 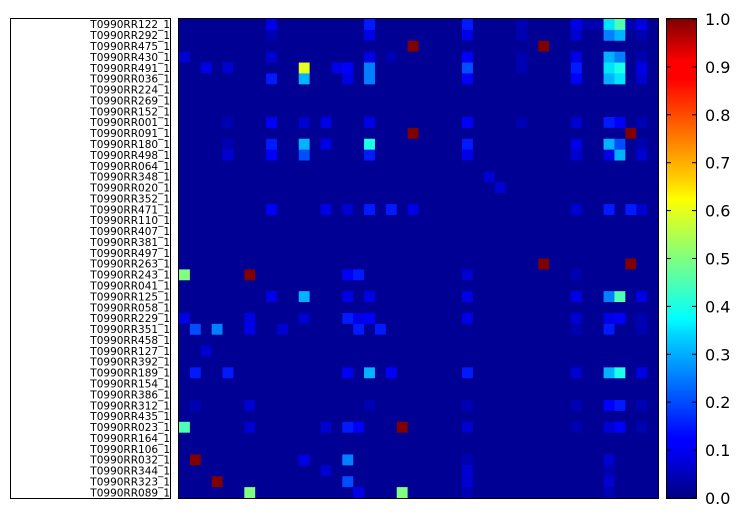 What do you see at coordinates (129, 417) in the screenshot?
I see `row-label: T0990RR435_1` at bounding box center [129, 417].